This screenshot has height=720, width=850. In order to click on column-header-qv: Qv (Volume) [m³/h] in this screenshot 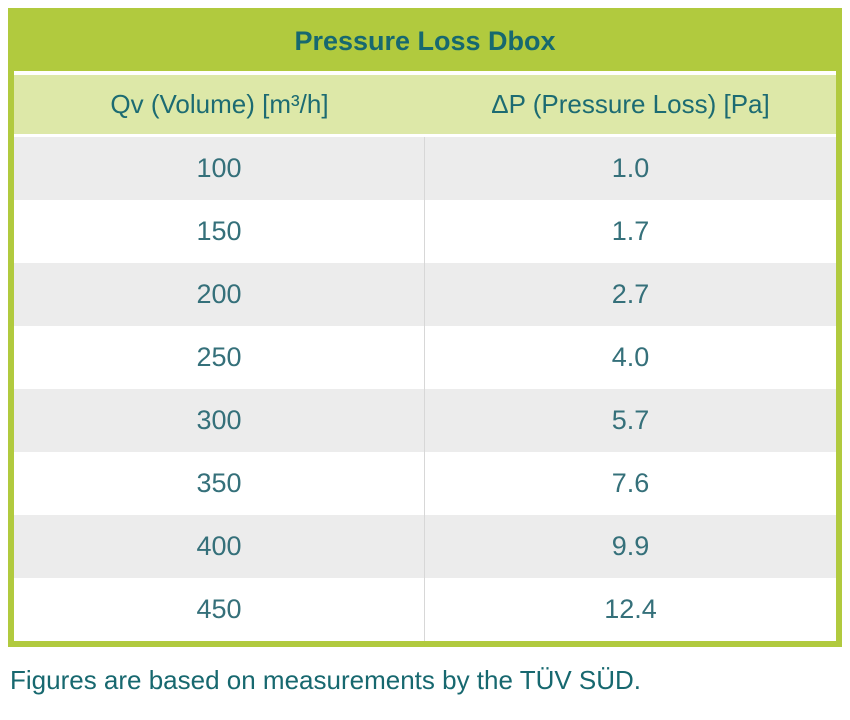, I will do `click(219, 104)`.